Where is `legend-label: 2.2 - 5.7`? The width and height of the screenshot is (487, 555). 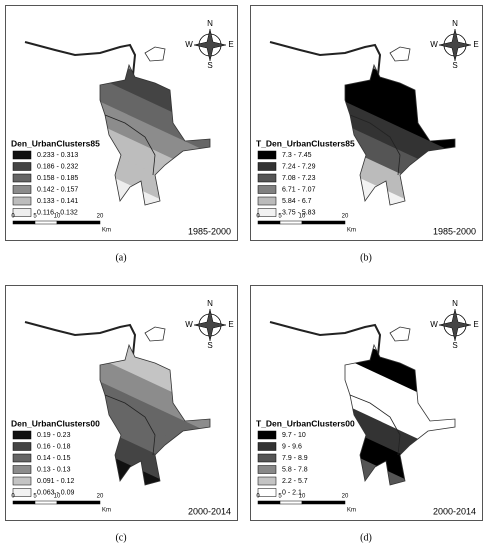 legend-label: 2.2 - 5.7 is located at coordinates (295, 481).